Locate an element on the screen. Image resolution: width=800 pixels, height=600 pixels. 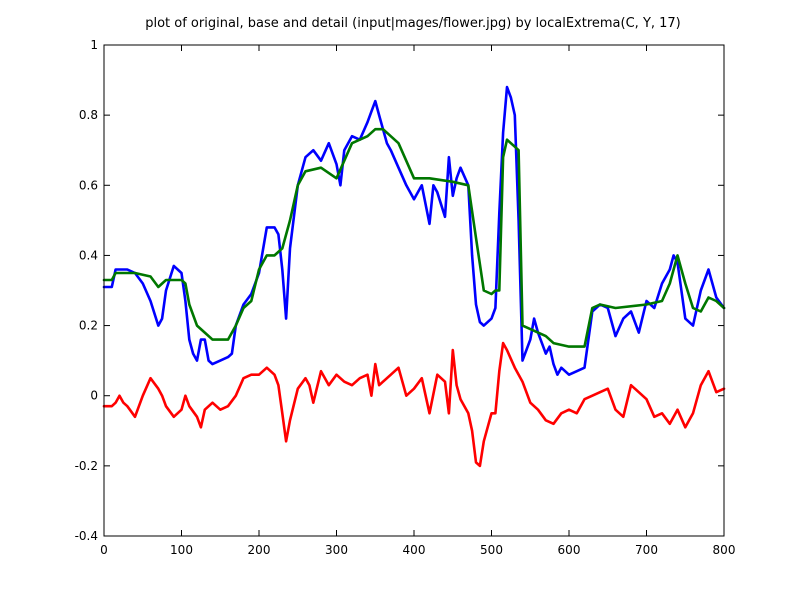
x-tick-label-5: 500 is located at coordinates (491, 550).